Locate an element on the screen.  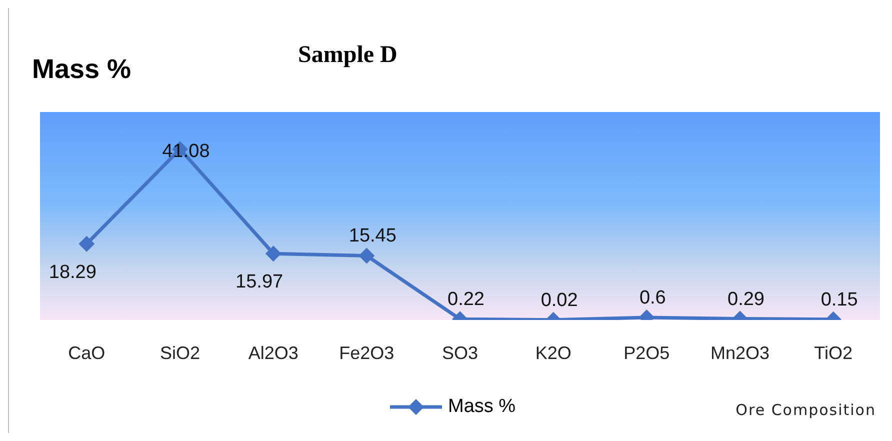
data-label: 0.22 is located at coordinates (466, 299).